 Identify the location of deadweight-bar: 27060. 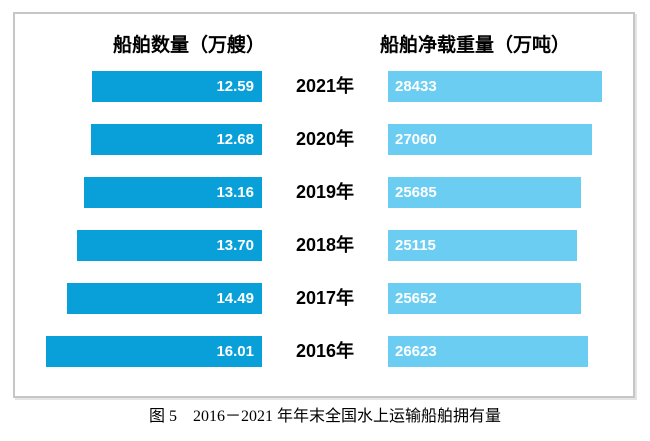
(490, 139).